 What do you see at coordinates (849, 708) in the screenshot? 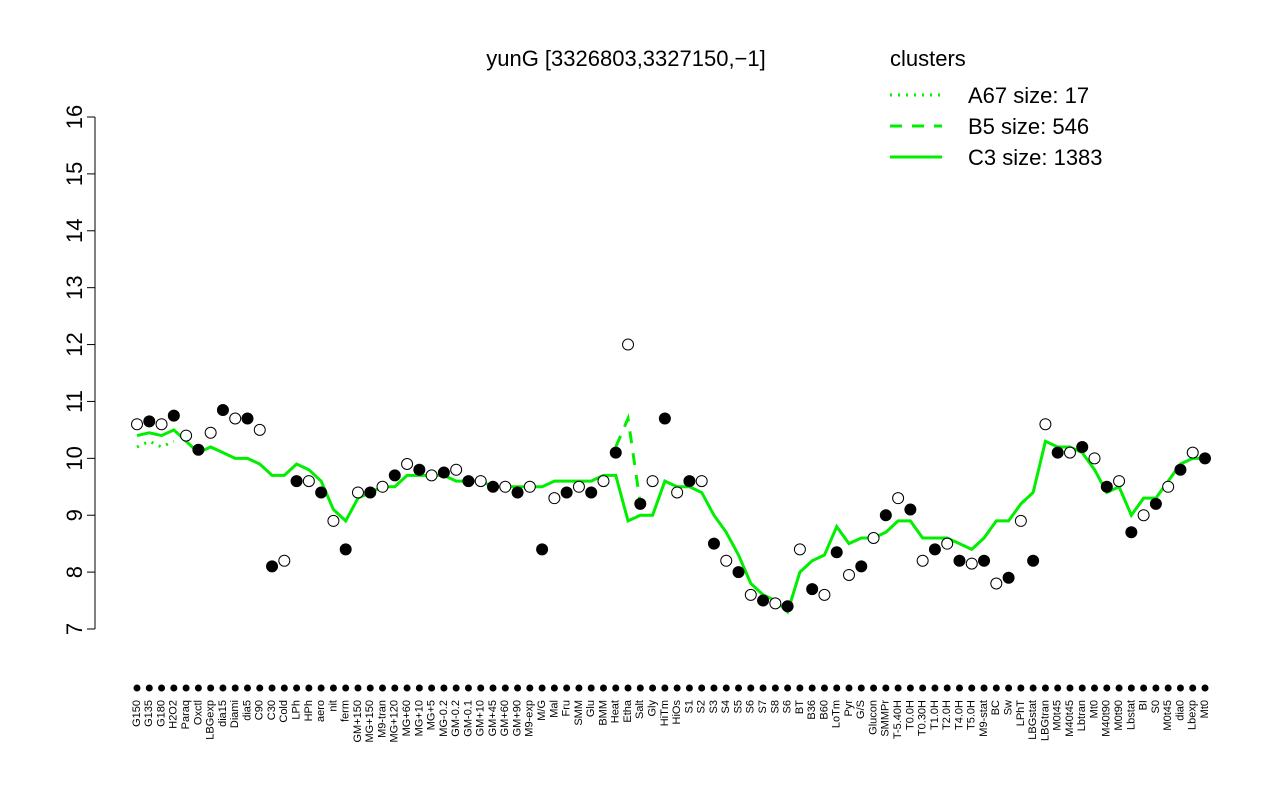
I see `x-tick-label: Pyr` at bounding box center [849, 708].